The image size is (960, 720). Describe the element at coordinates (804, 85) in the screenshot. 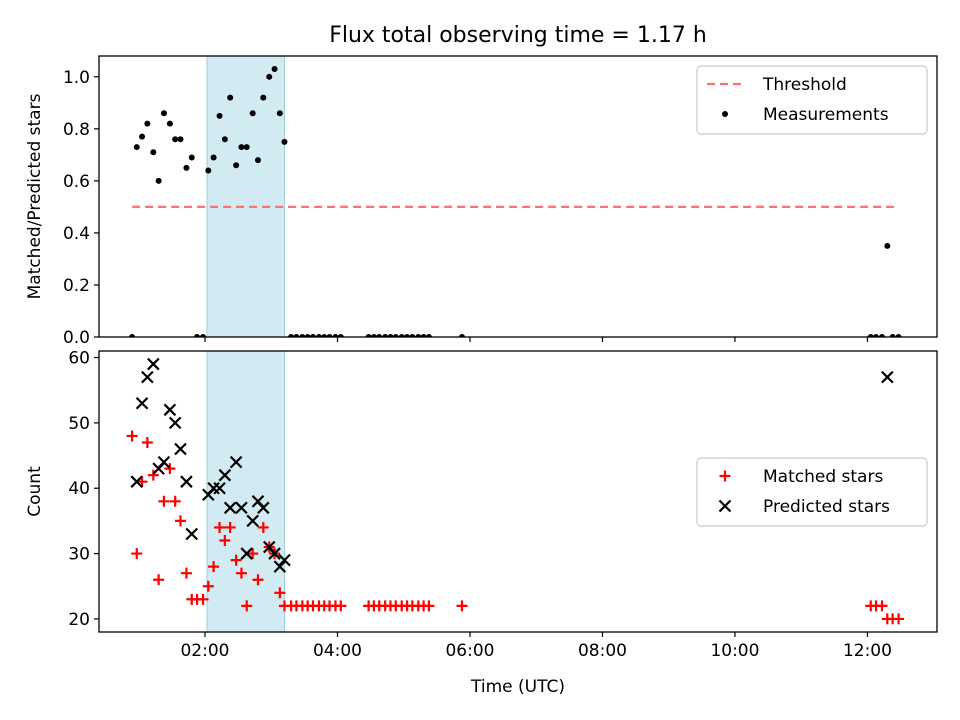

I see `legend-label: Threshold` at that location.